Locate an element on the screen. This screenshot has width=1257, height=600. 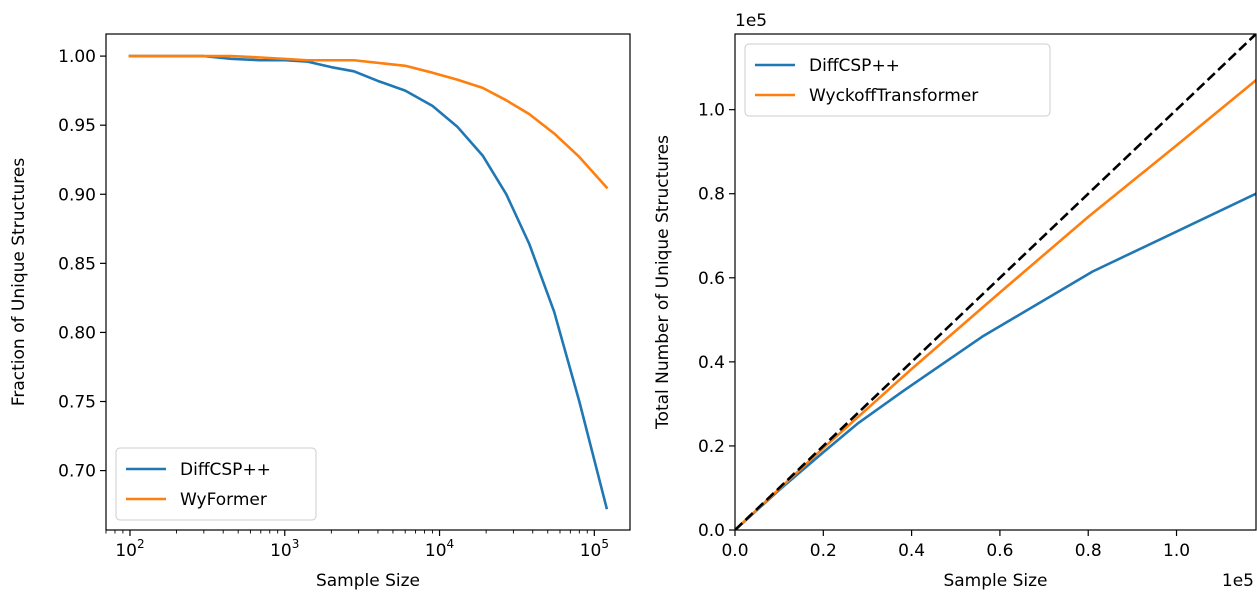
y-tick-label: 1.0 is located at coordinates (711, 111).